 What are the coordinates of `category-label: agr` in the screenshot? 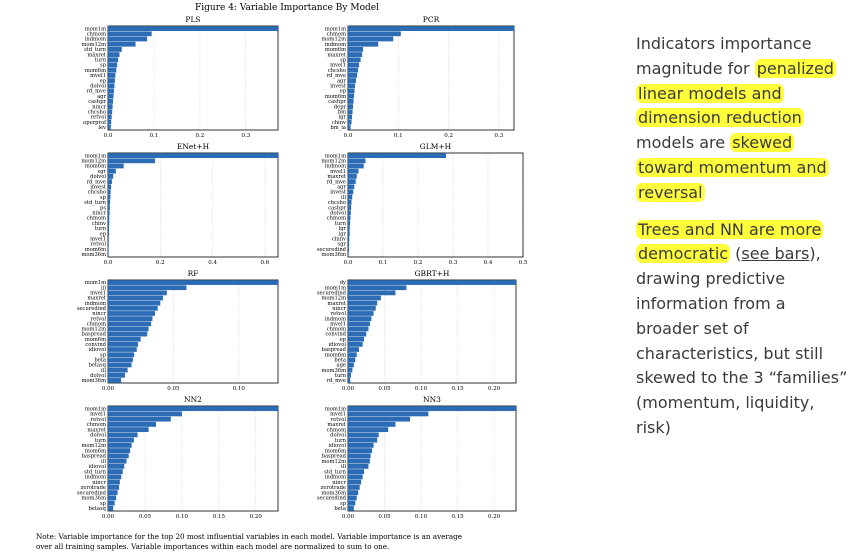 It's located at (341, 187).